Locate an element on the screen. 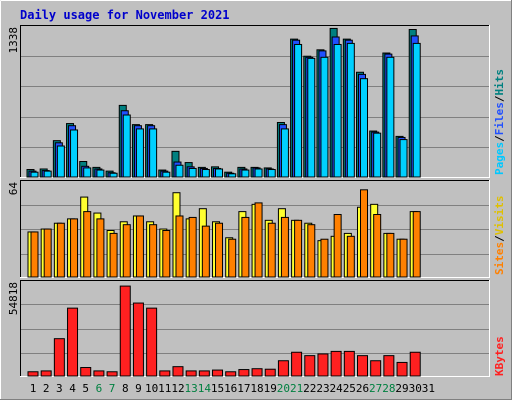  x-tick-label: 13 is located at coordinates (191, 388).